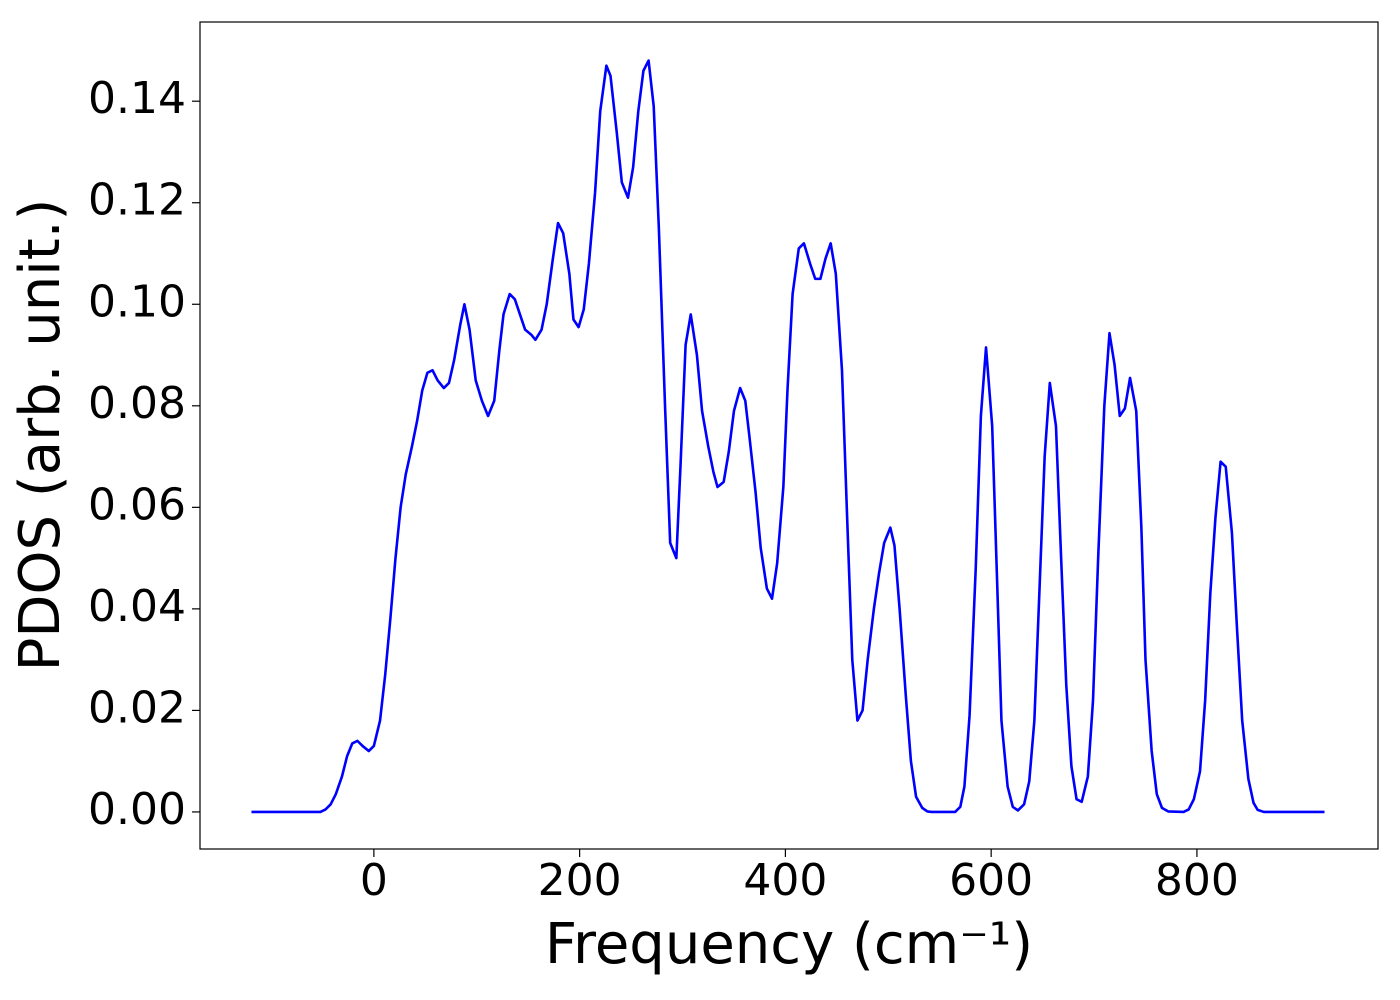 This screenshot has width=1400, height=1000. What do you see at coordinates (785, 880) in the screenshot?
I see `x-tick-label: 400` at bounding box center [785, 880].